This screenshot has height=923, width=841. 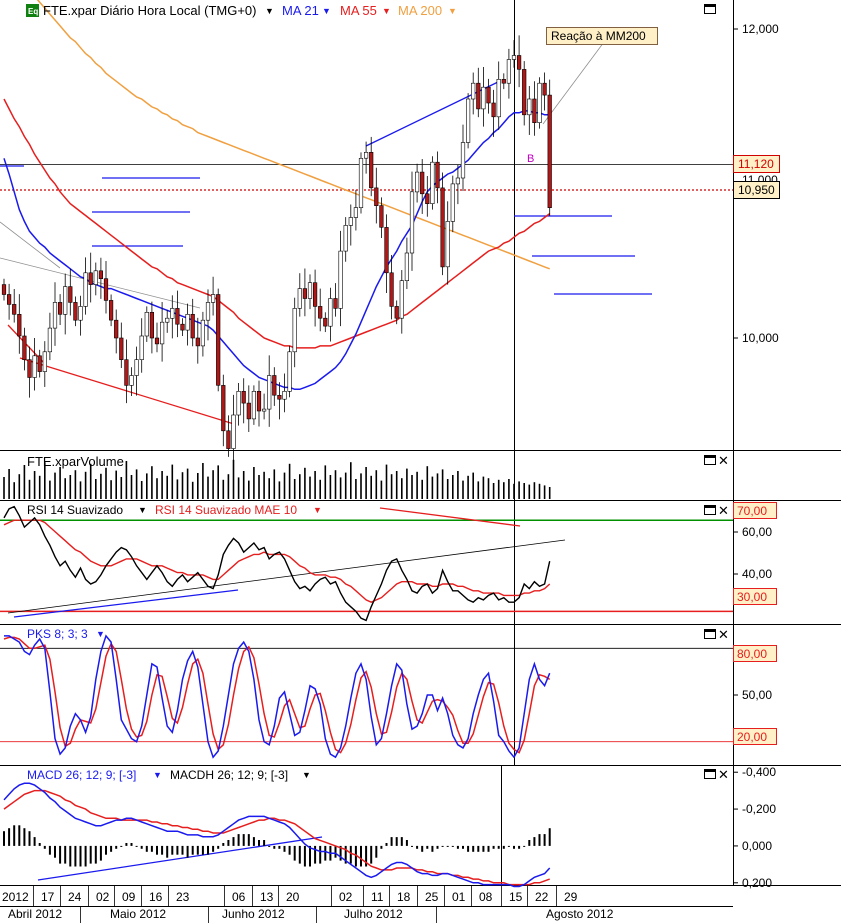 What do you see at coordinates (277, 835) in the screenshot?
I see `macd-line` at bounding box center [277, 835].